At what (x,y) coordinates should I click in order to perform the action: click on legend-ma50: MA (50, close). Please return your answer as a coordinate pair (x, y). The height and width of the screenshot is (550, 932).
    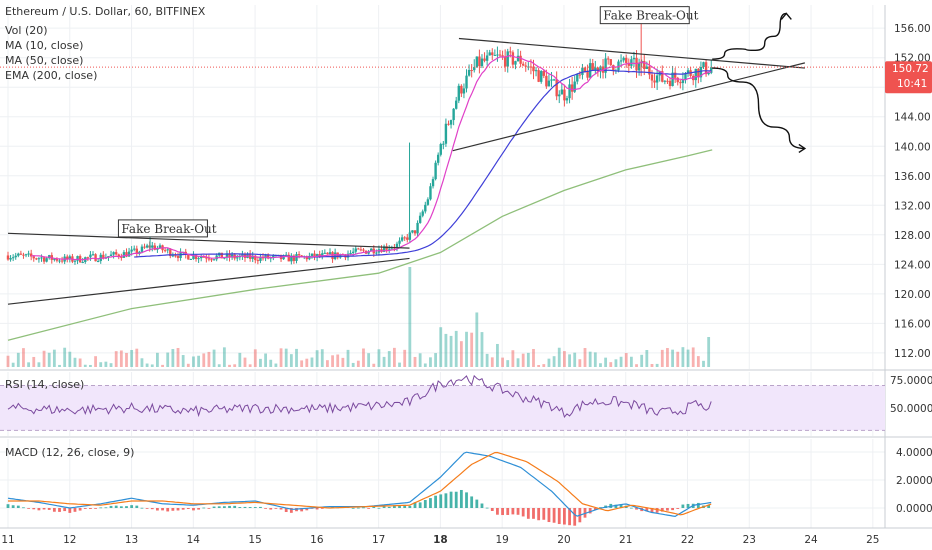
    Looking at the image, I should click on (44, 60).